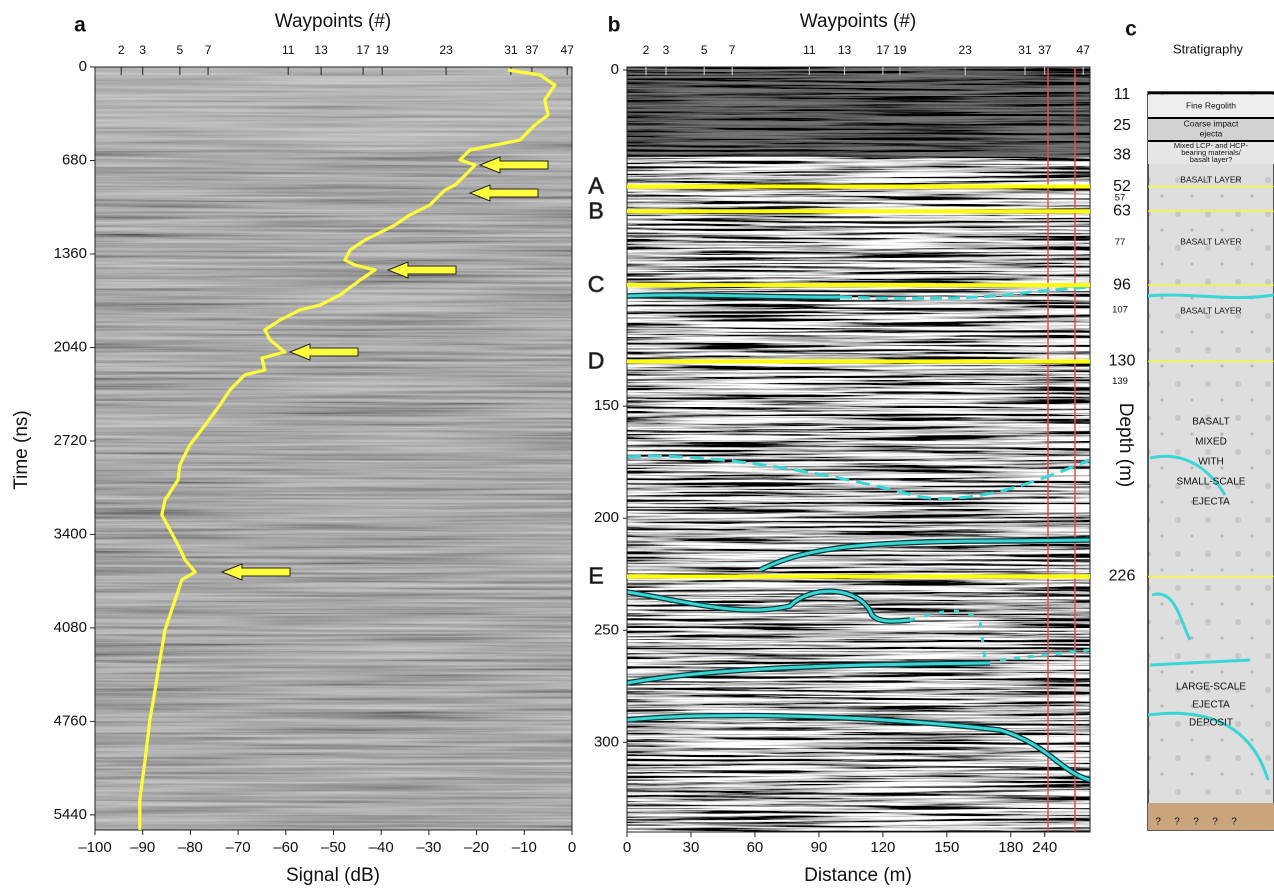 This screenshot has width=1274, height=891. Describe the element at coordinates (1131, 29) in the screenshot. I see `panel-label: c` at that location.